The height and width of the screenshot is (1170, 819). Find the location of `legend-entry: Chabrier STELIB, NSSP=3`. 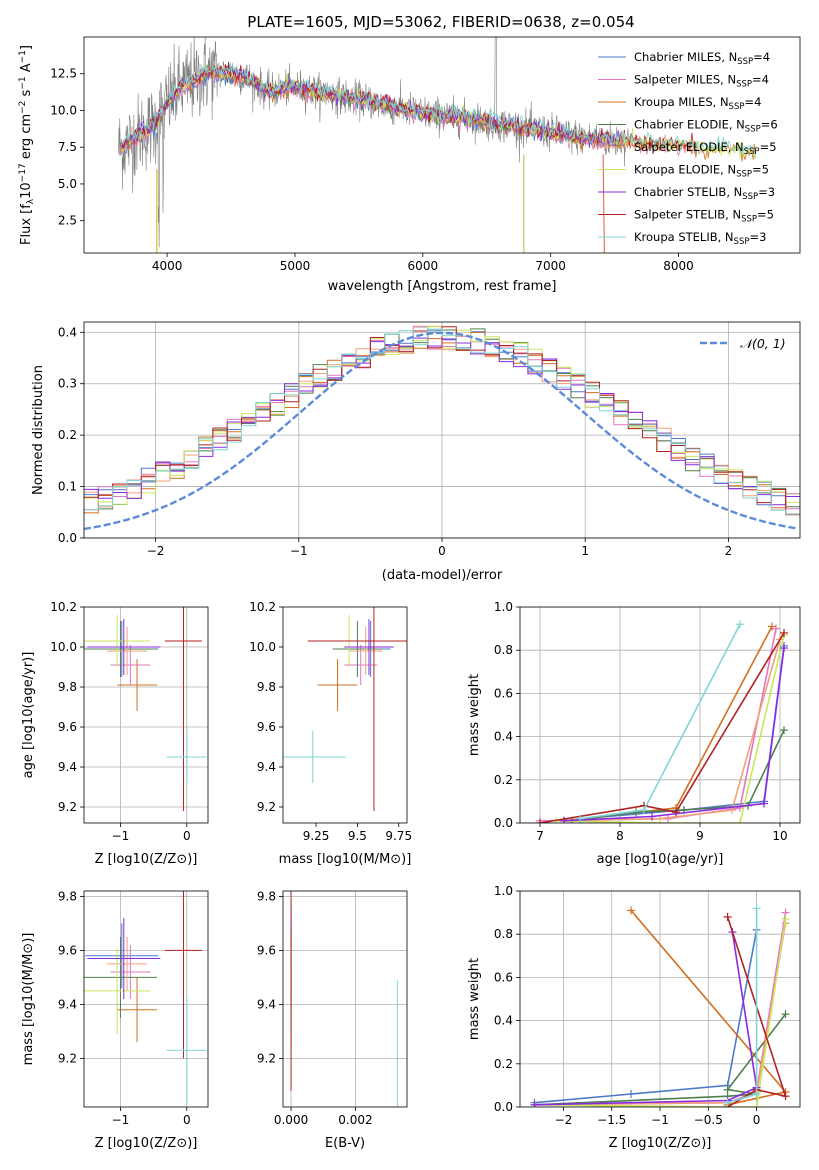

legend-entry: Chabrier STELIB, NSSP=3 is located at coordinates (704, 193).